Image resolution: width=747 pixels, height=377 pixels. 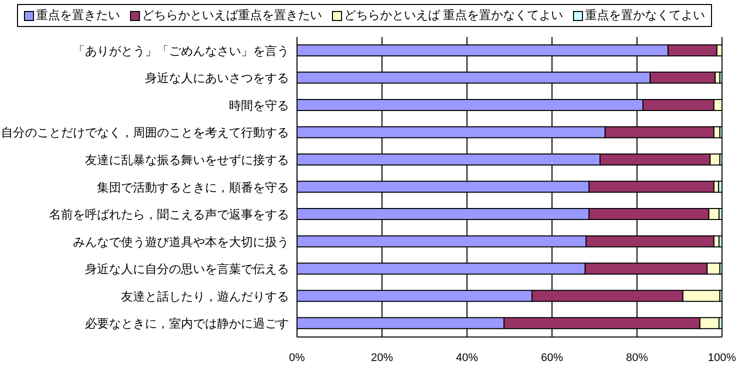 What do you see at coordinates (382, 358) in the screenshot?
I see `x-tick-label: 20%` at bounding box center [382, 358].